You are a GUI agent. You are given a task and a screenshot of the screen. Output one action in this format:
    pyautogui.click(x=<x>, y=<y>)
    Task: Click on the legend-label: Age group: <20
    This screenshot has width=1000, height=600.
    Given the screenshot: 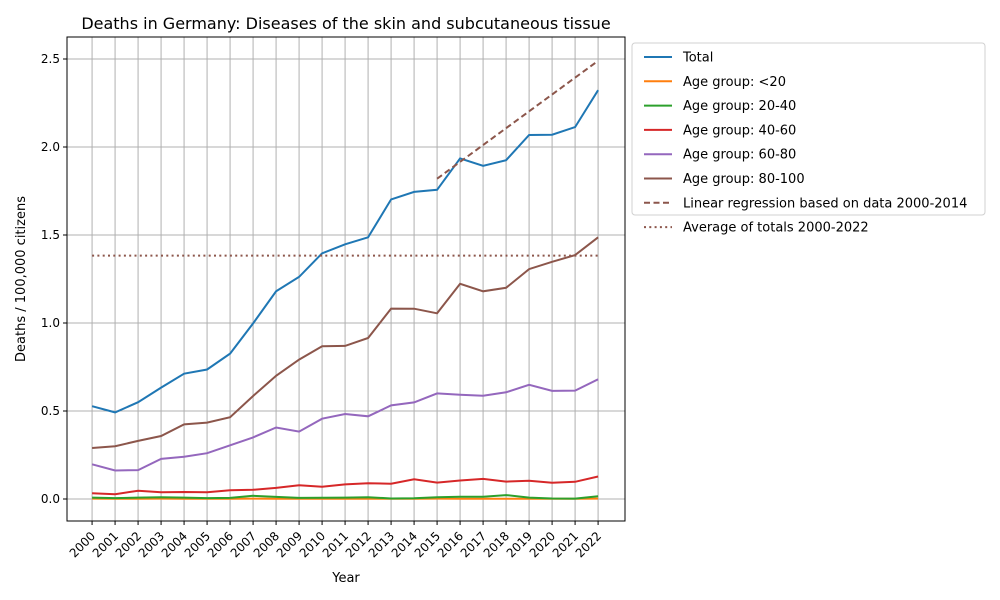 What is the action you would take?
    pyautogui.click(x=734, y=82)
    